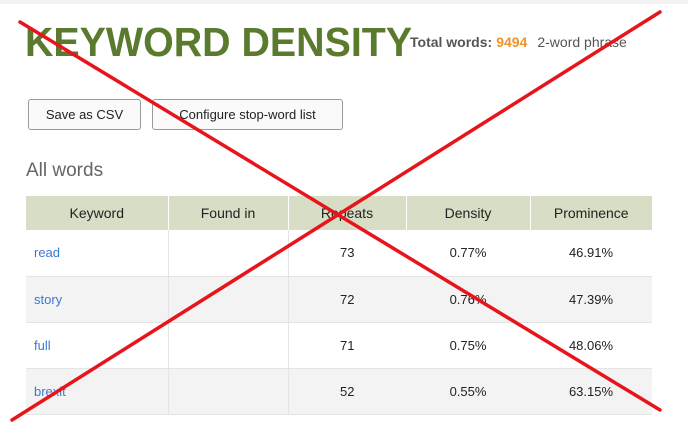  Describe the element at coordinates (591, 213) in the screenshot. I see `column-header-prominence: Prominence` at that location.